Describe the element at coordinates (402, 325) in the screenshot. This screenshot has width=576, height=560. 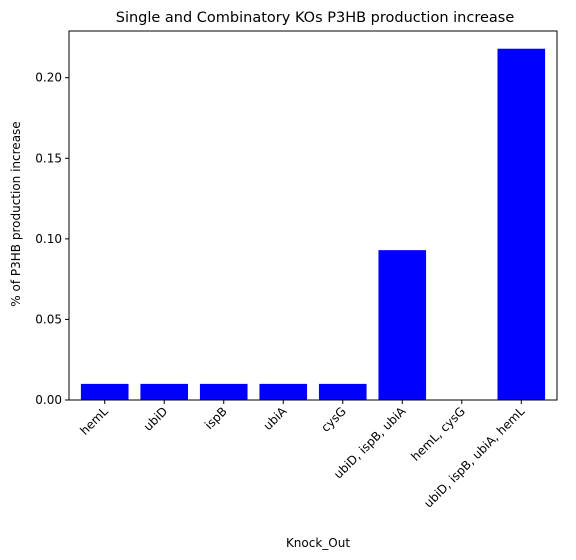
I see `bar-ubid-ispb-ubia` at that location.